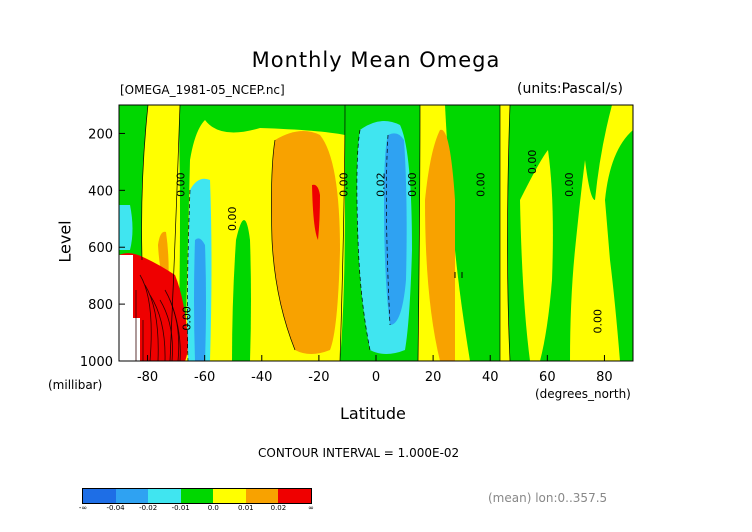 This screenshot has height=532, width=752. I want to click on x-tick-label: 0, so click(376, 377).